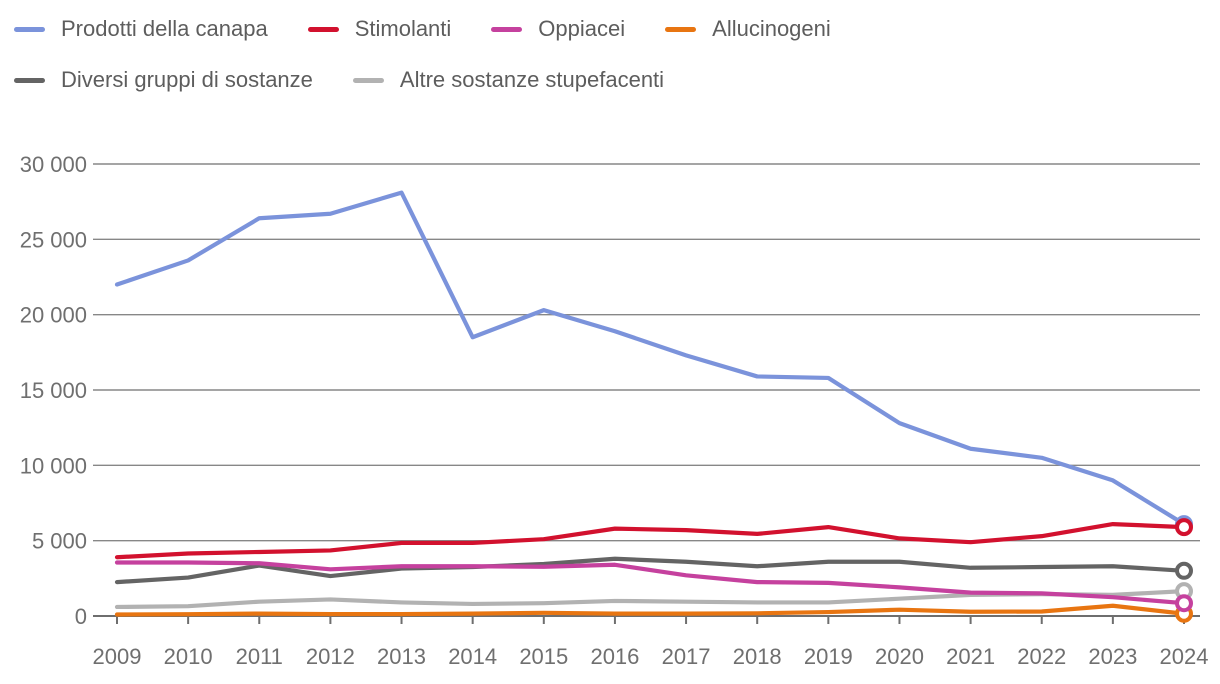 This screenshot has width=1220, height=684. Describe the element at coordinates (1184, 656) in the screenshot. I see `x-tick-label: 2024` at that location.